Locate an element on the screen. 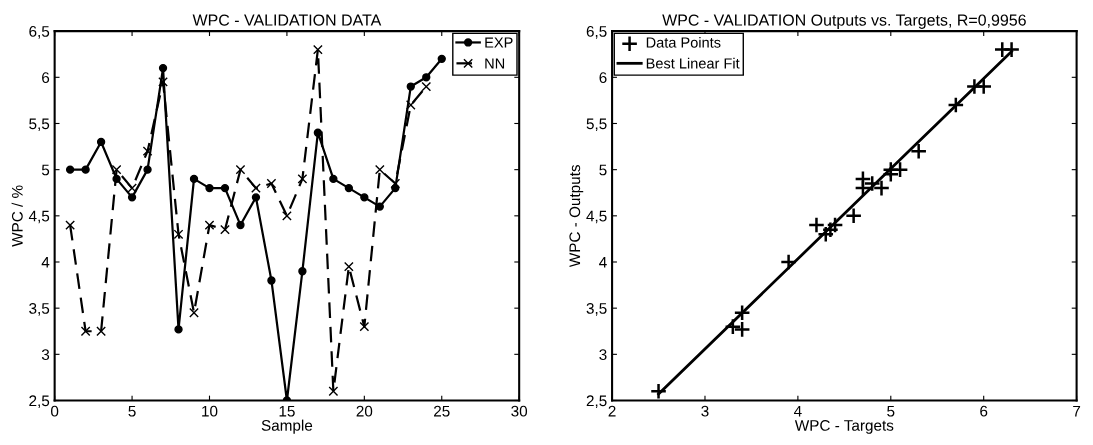 This screenshot has height=445, width=1093. x-tick-label: 10 is located at coordinates (210, 411).